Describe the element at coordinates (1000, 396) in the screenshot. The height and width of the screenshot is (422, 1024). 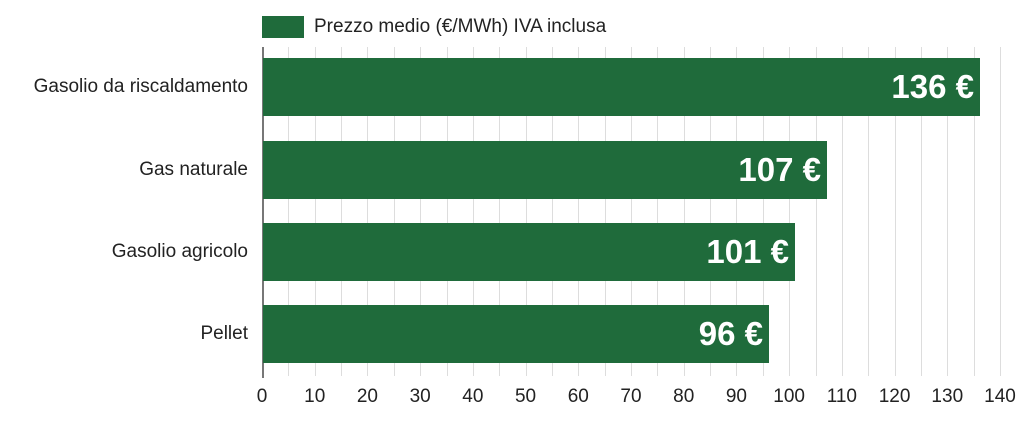
I see `x-tick-label: 140` at that location.